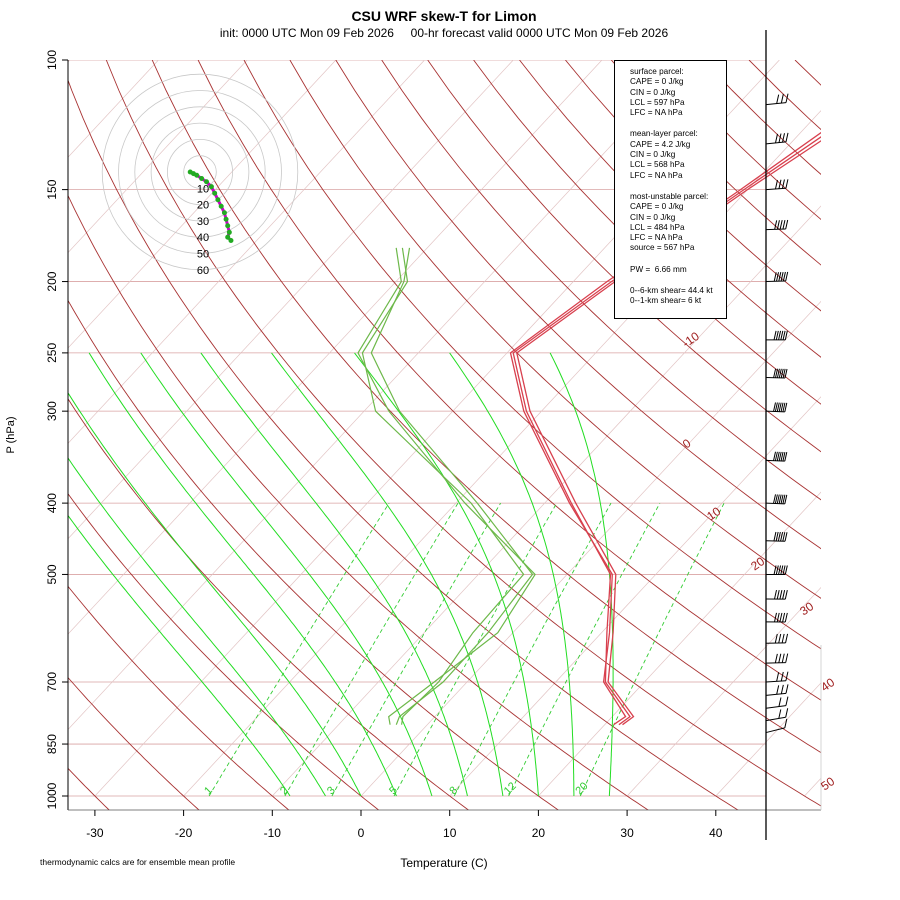  I want to click on y-axis-label: P (hPa), so click(11, 434).